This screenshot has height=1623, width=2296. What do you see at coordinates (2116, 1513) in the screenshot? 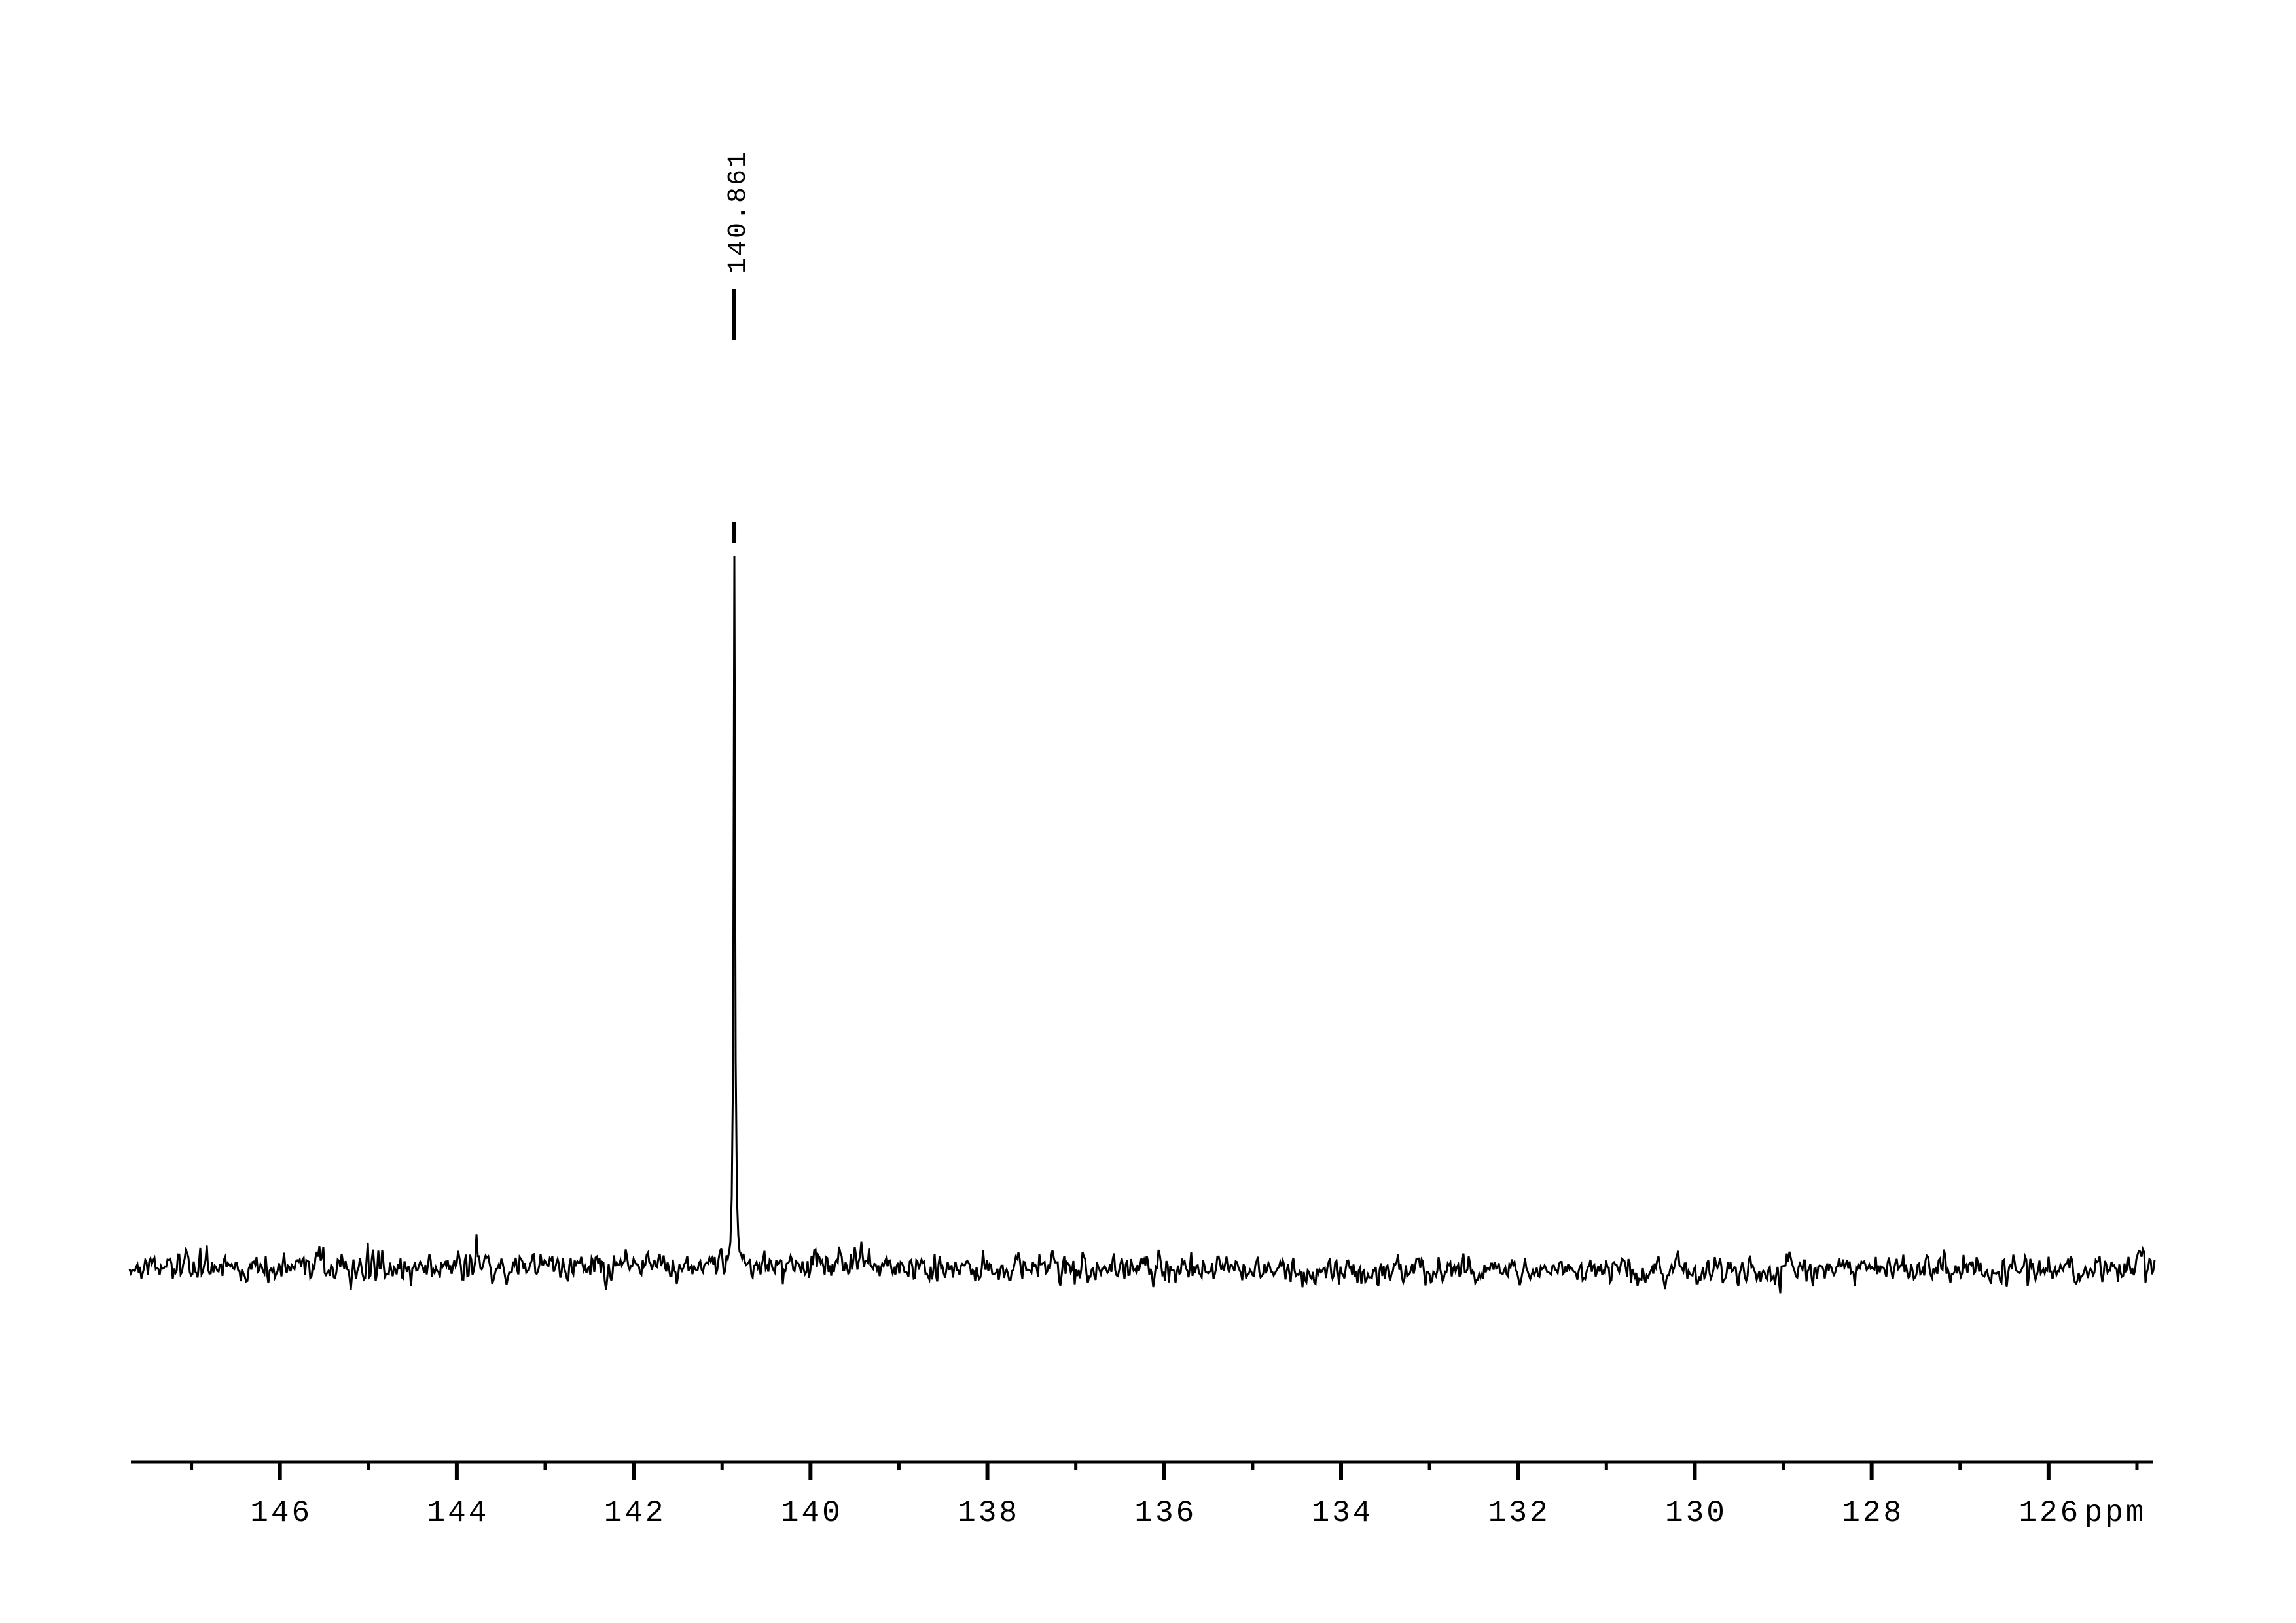
I see `x-axis-unit-label: ppm` at bounding box center [2116, 1513].